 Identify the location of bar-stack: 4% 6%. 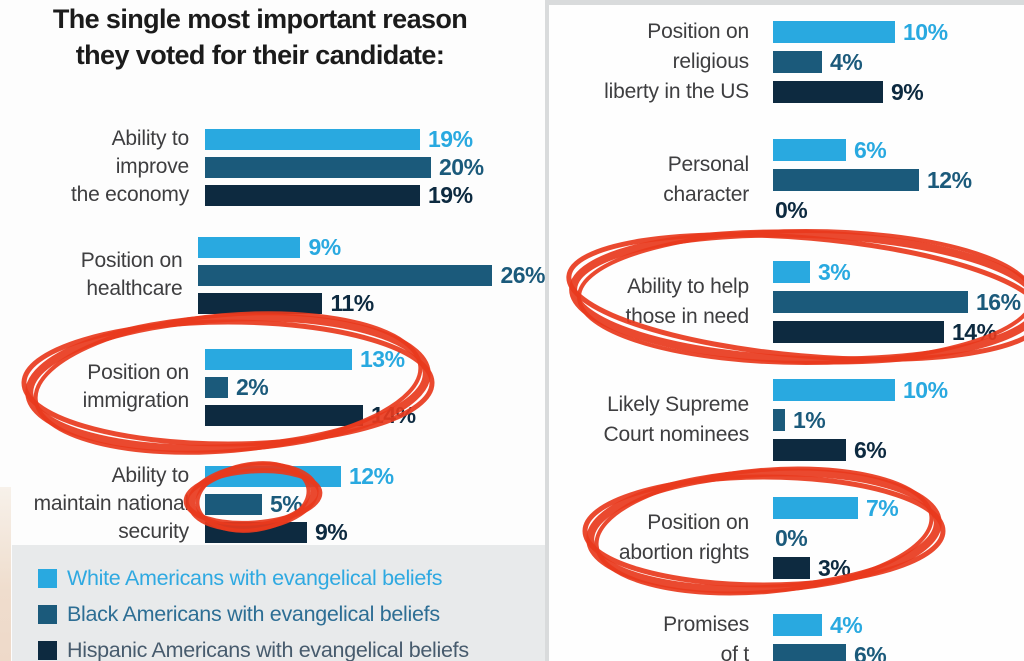
(830, 635).